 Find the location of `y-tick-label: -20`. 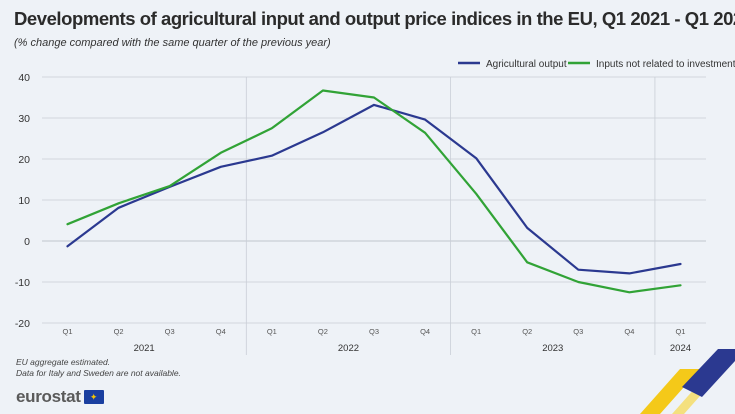

y-tick-label: -20 is located at coordinates (22, 324).